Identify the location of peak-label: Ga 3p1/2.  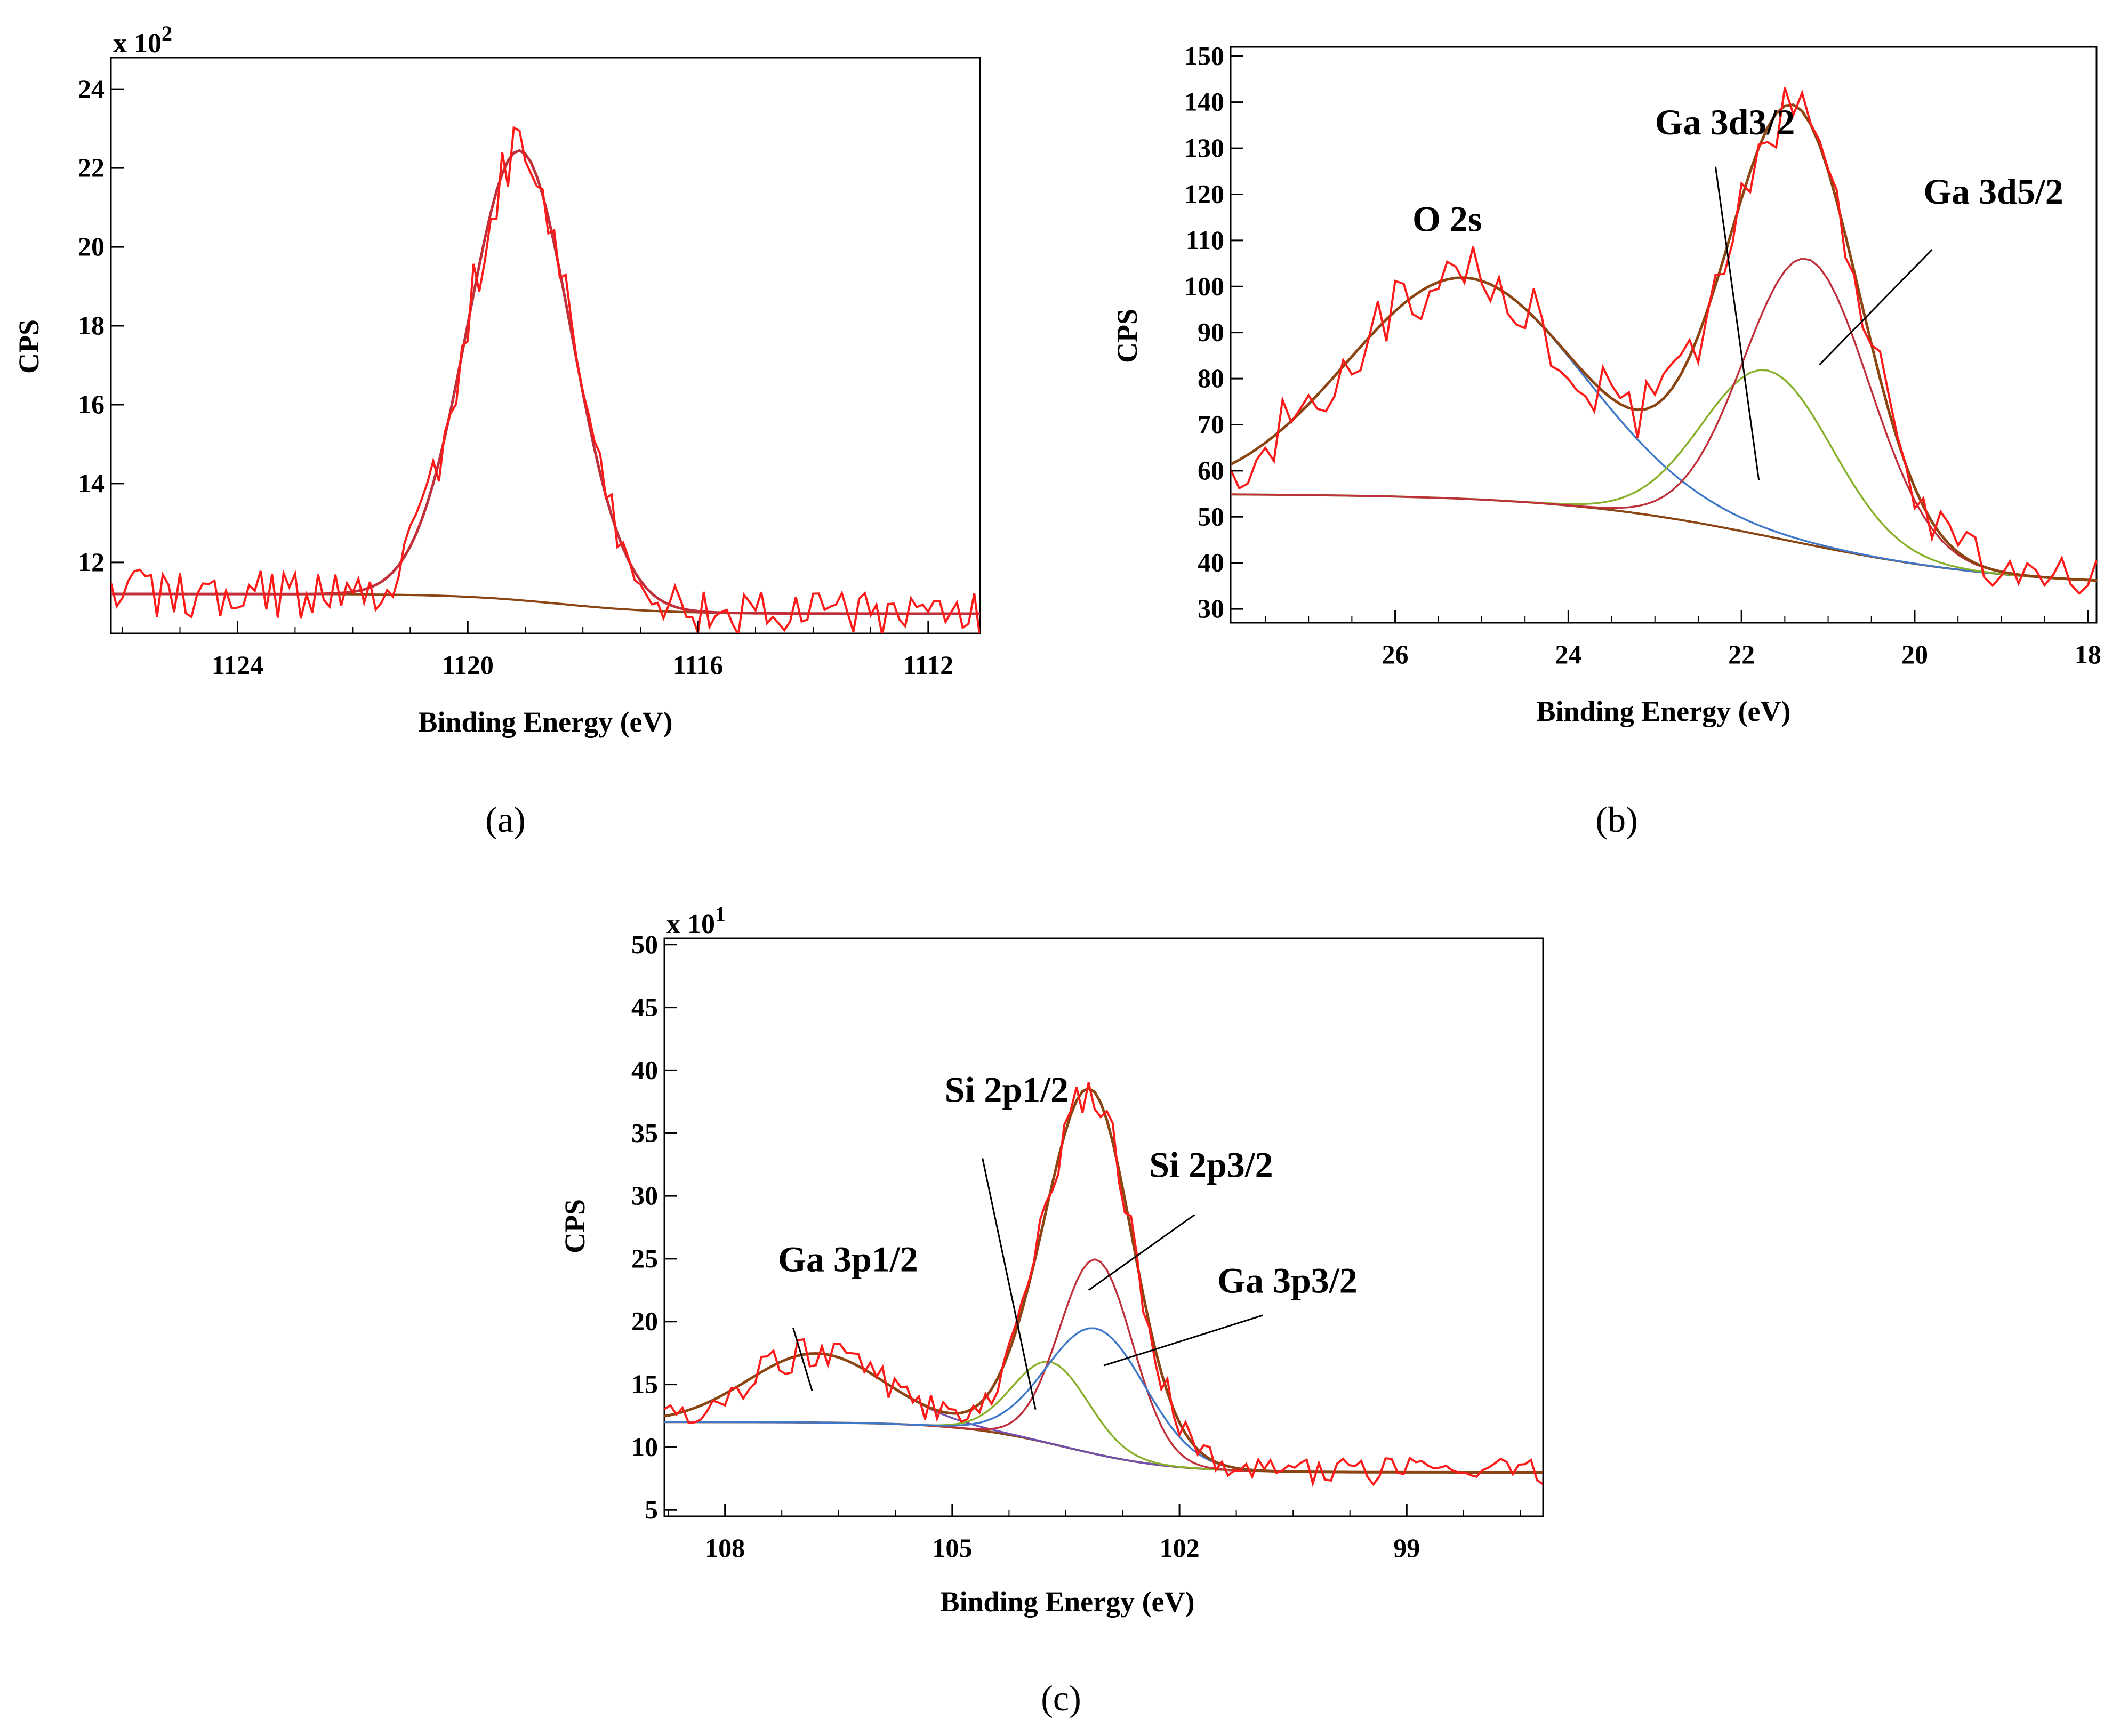
(848, 1259).